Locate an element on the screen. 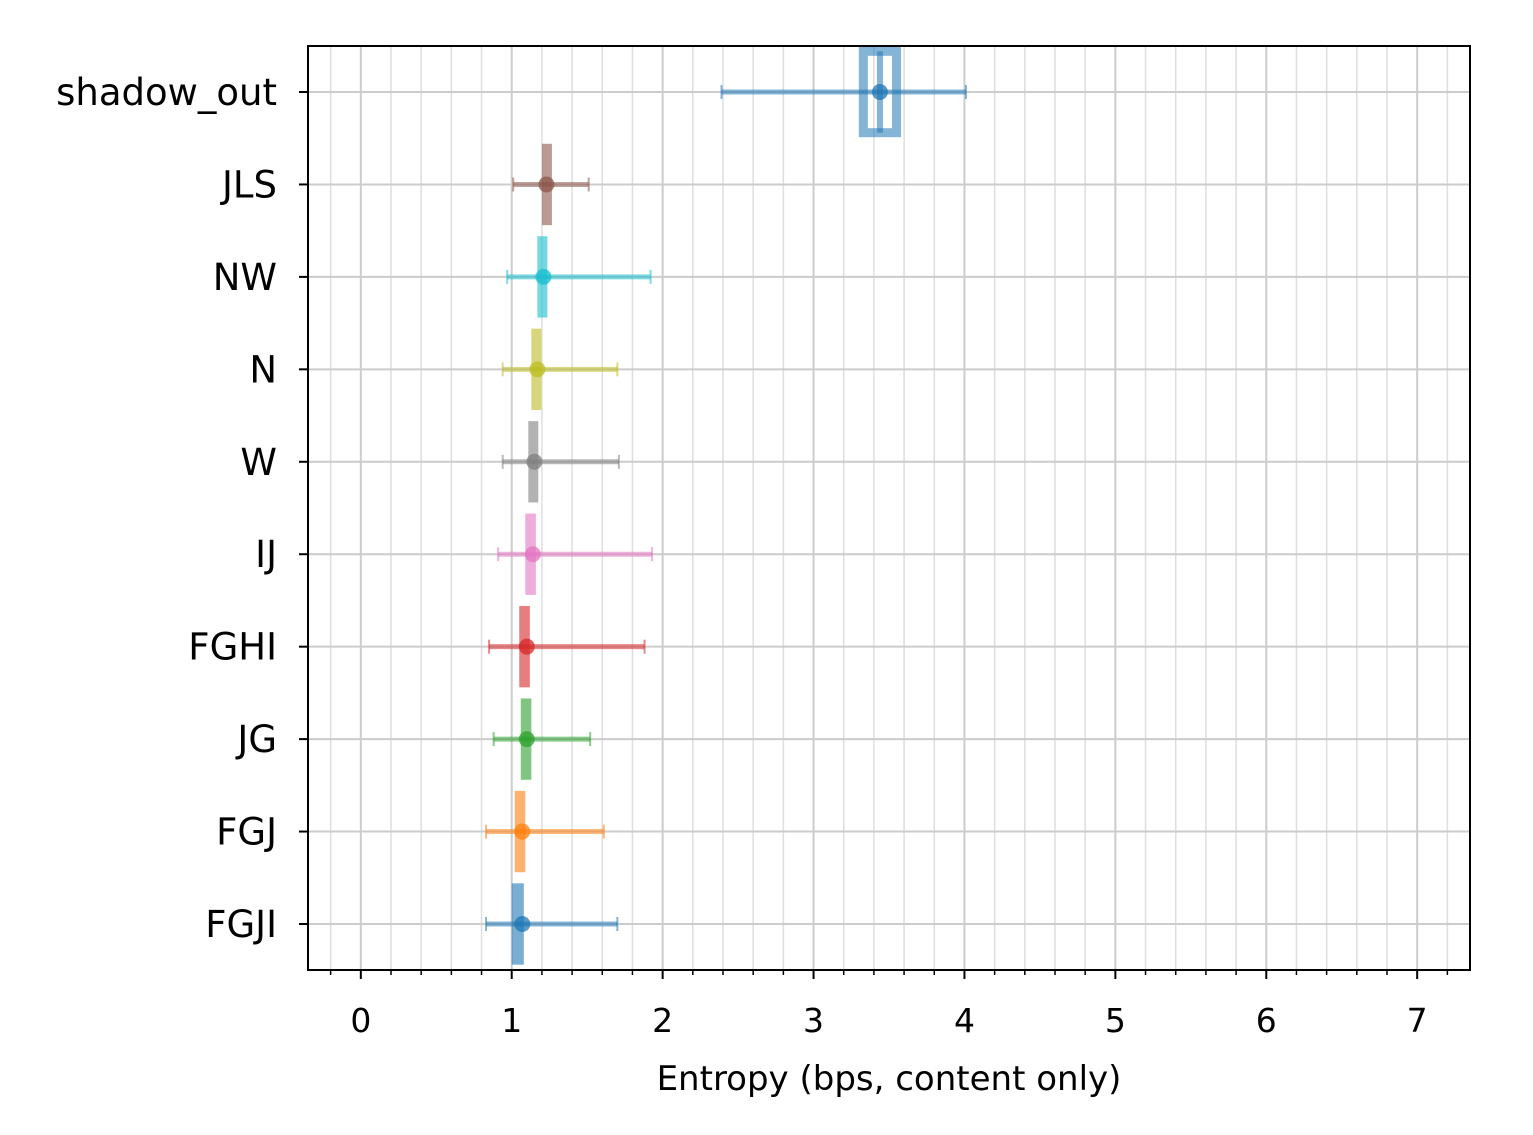 This screenshot has width=1533, height=1135. y-tick-label: N is located at coordinates (263, 369).